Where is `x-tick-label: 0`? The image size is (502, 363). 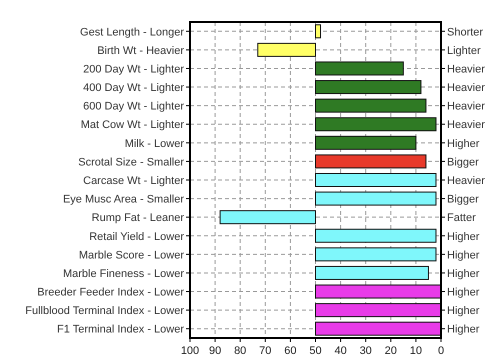
x-tick-label: 0 is located at coordinates (441, 351).